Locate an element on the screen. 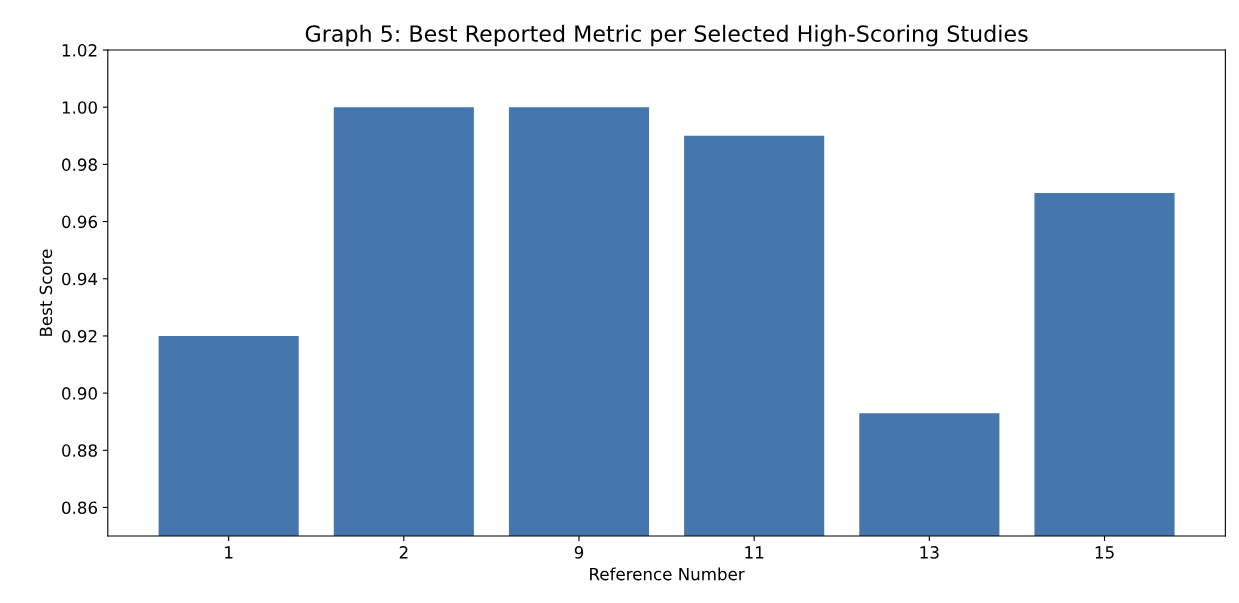 The width and height of the screenshot is (1239, 603). y-tick-label: 1.00 is located at coordinates (79, 107).